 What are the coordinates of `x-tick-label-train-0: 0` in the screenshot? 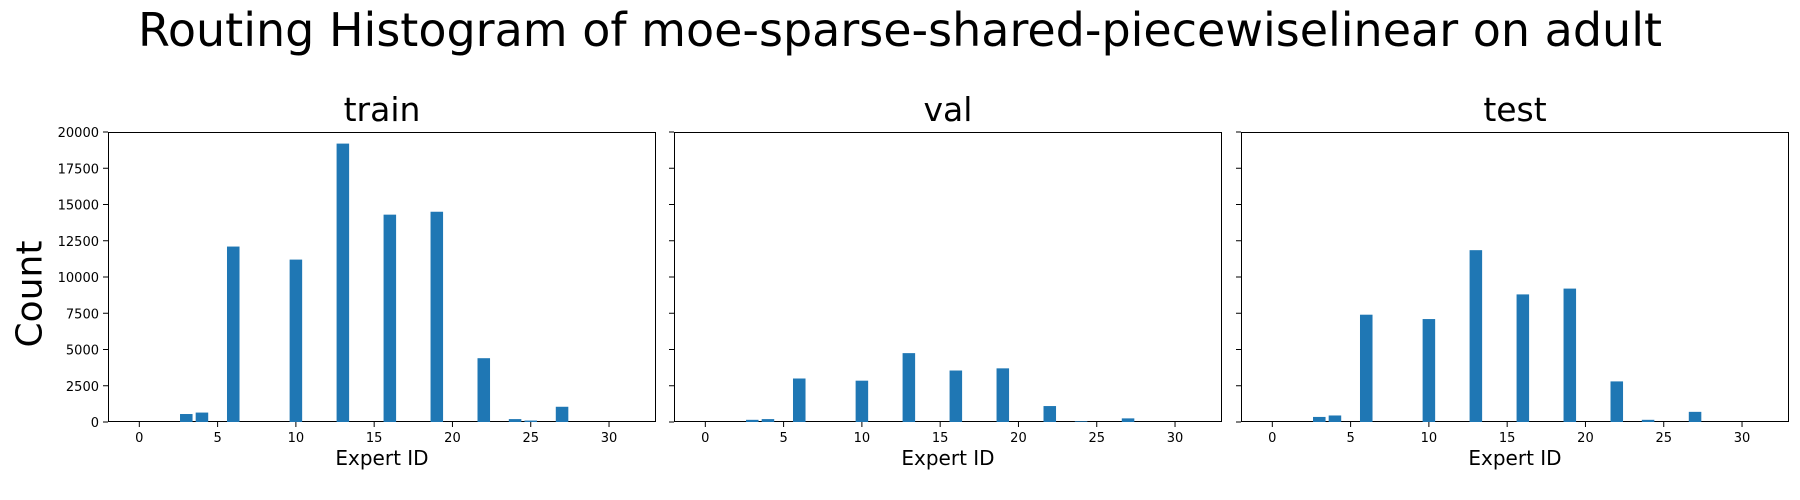 It's located at (139, 438).